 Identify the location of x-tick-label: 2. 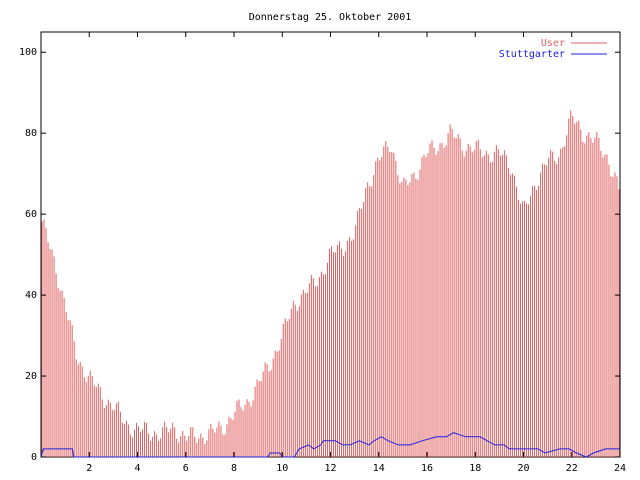
(89, 468).